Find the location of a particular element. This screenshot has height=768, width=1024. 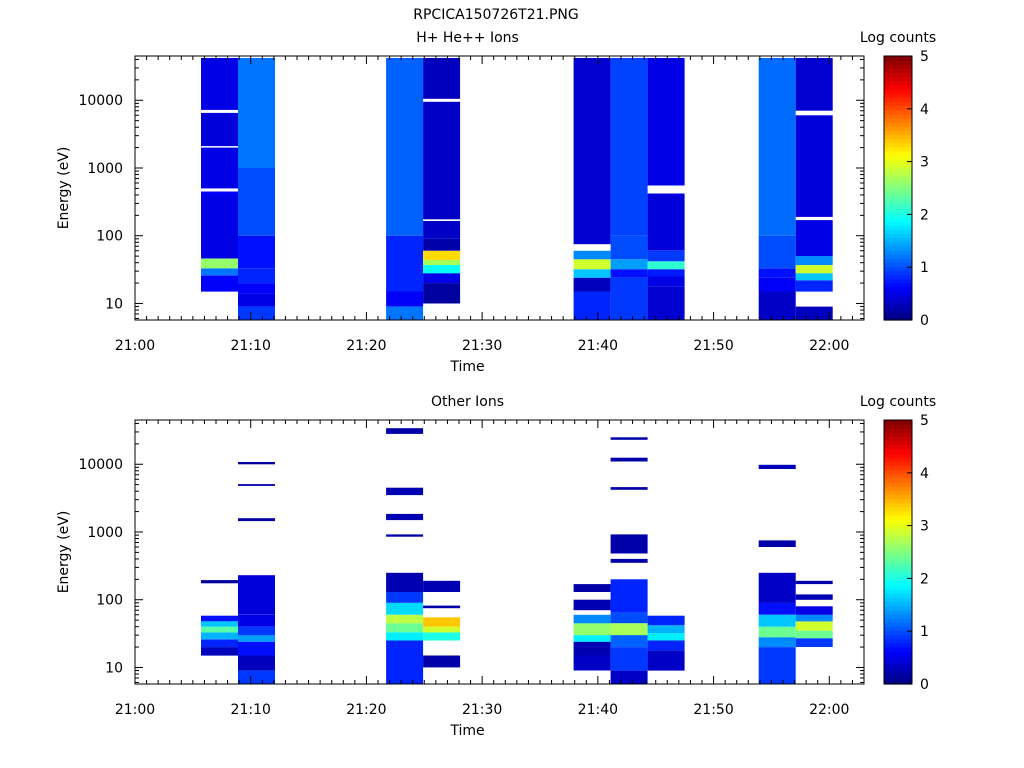

colorbar-tick-label: 4 is located at coordinates (924, 110).